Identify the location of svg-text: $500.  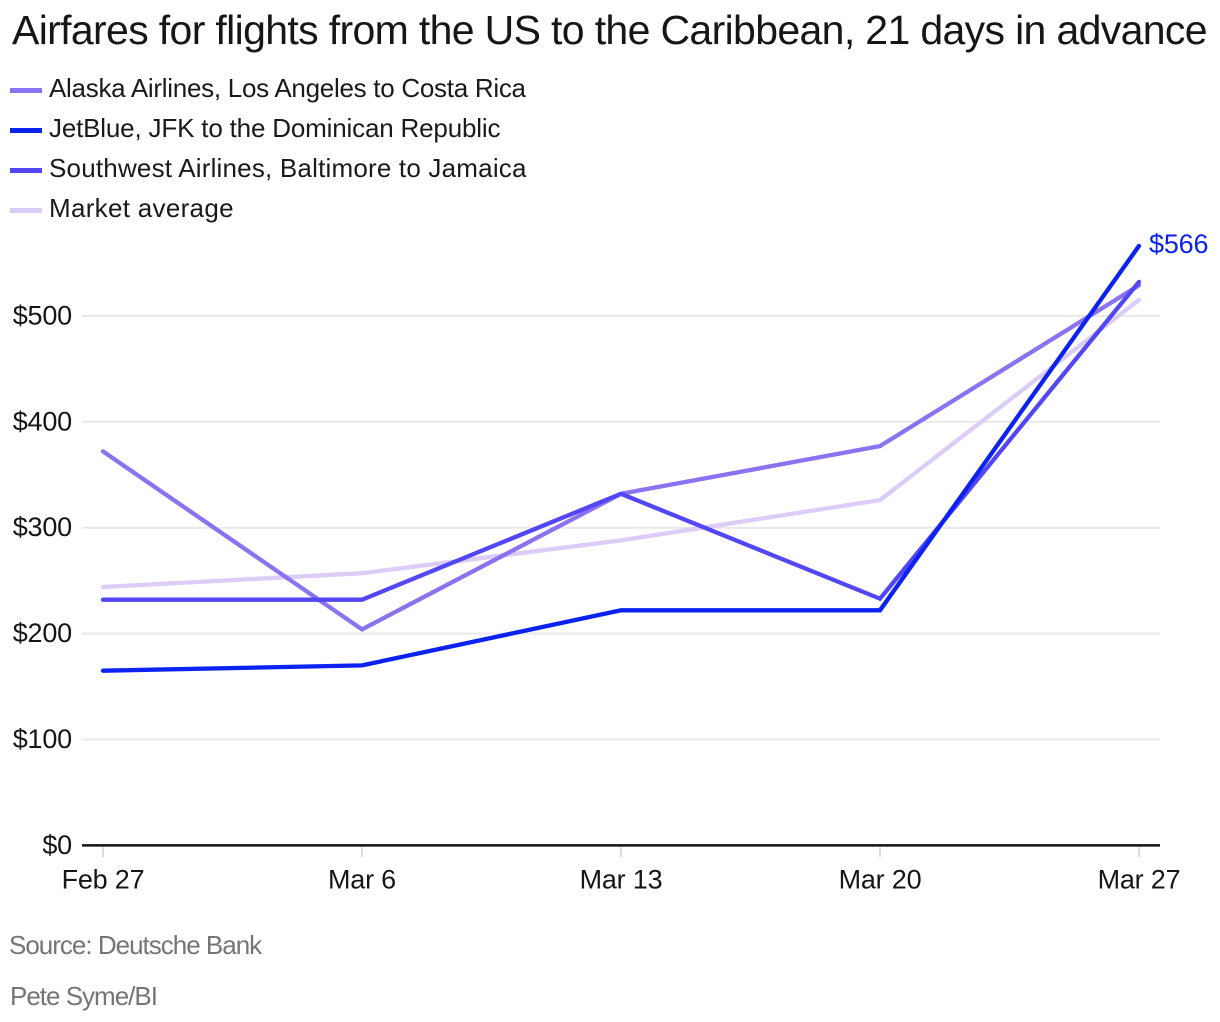
(42, 315).